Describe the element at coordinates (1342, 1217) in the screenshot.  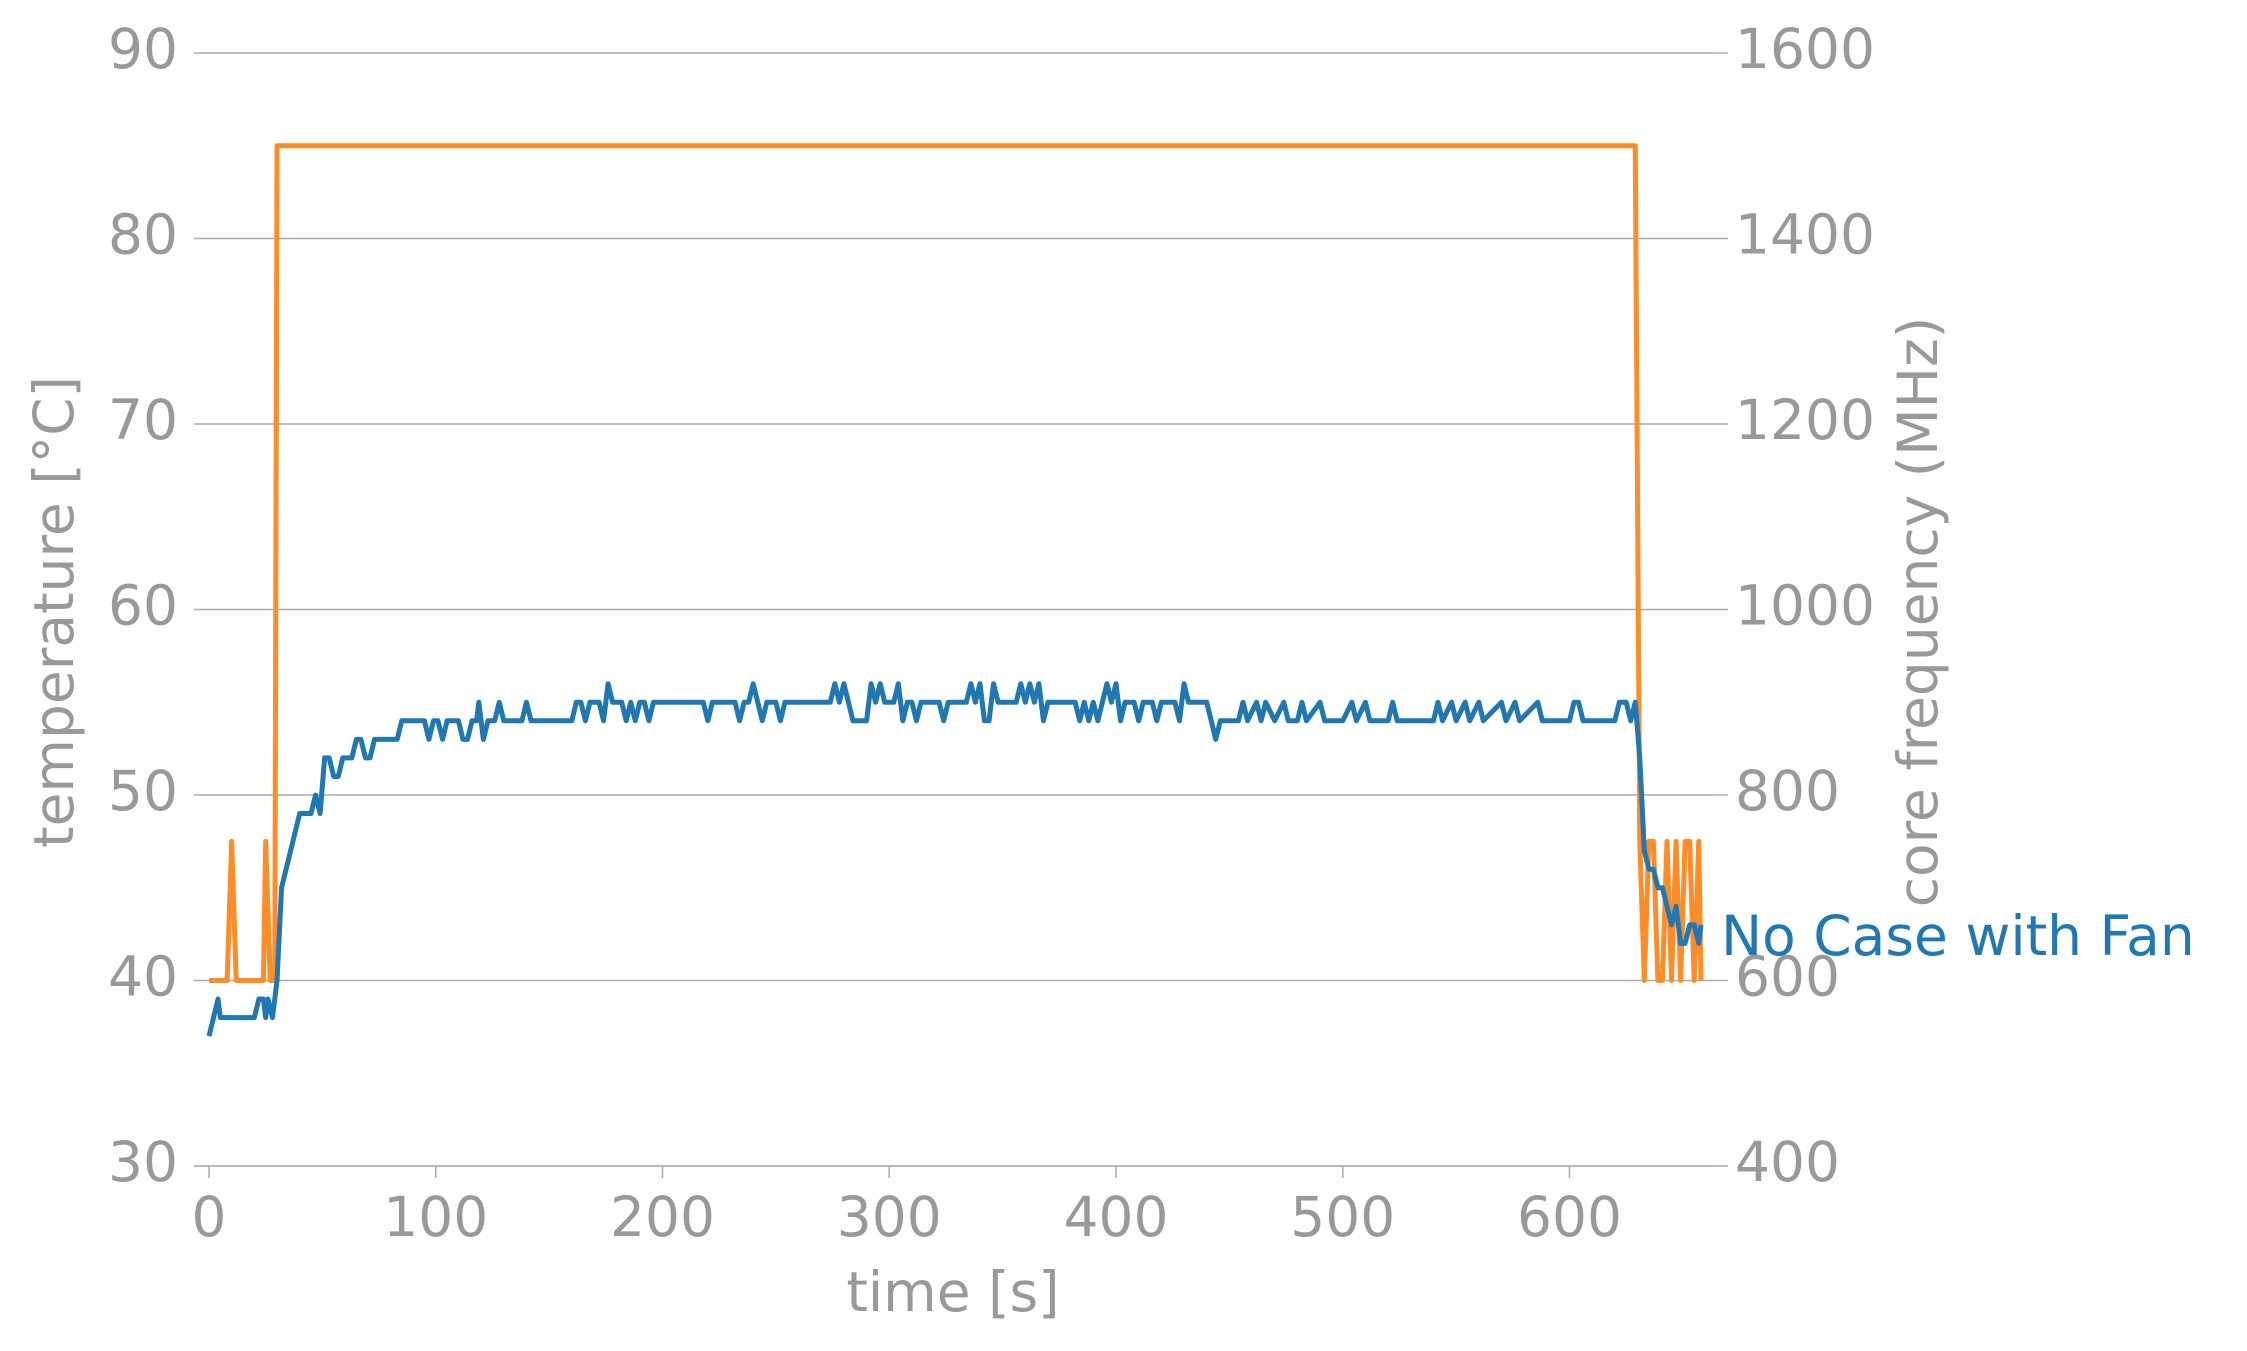
I see `x-tick-label: 500` at that location.